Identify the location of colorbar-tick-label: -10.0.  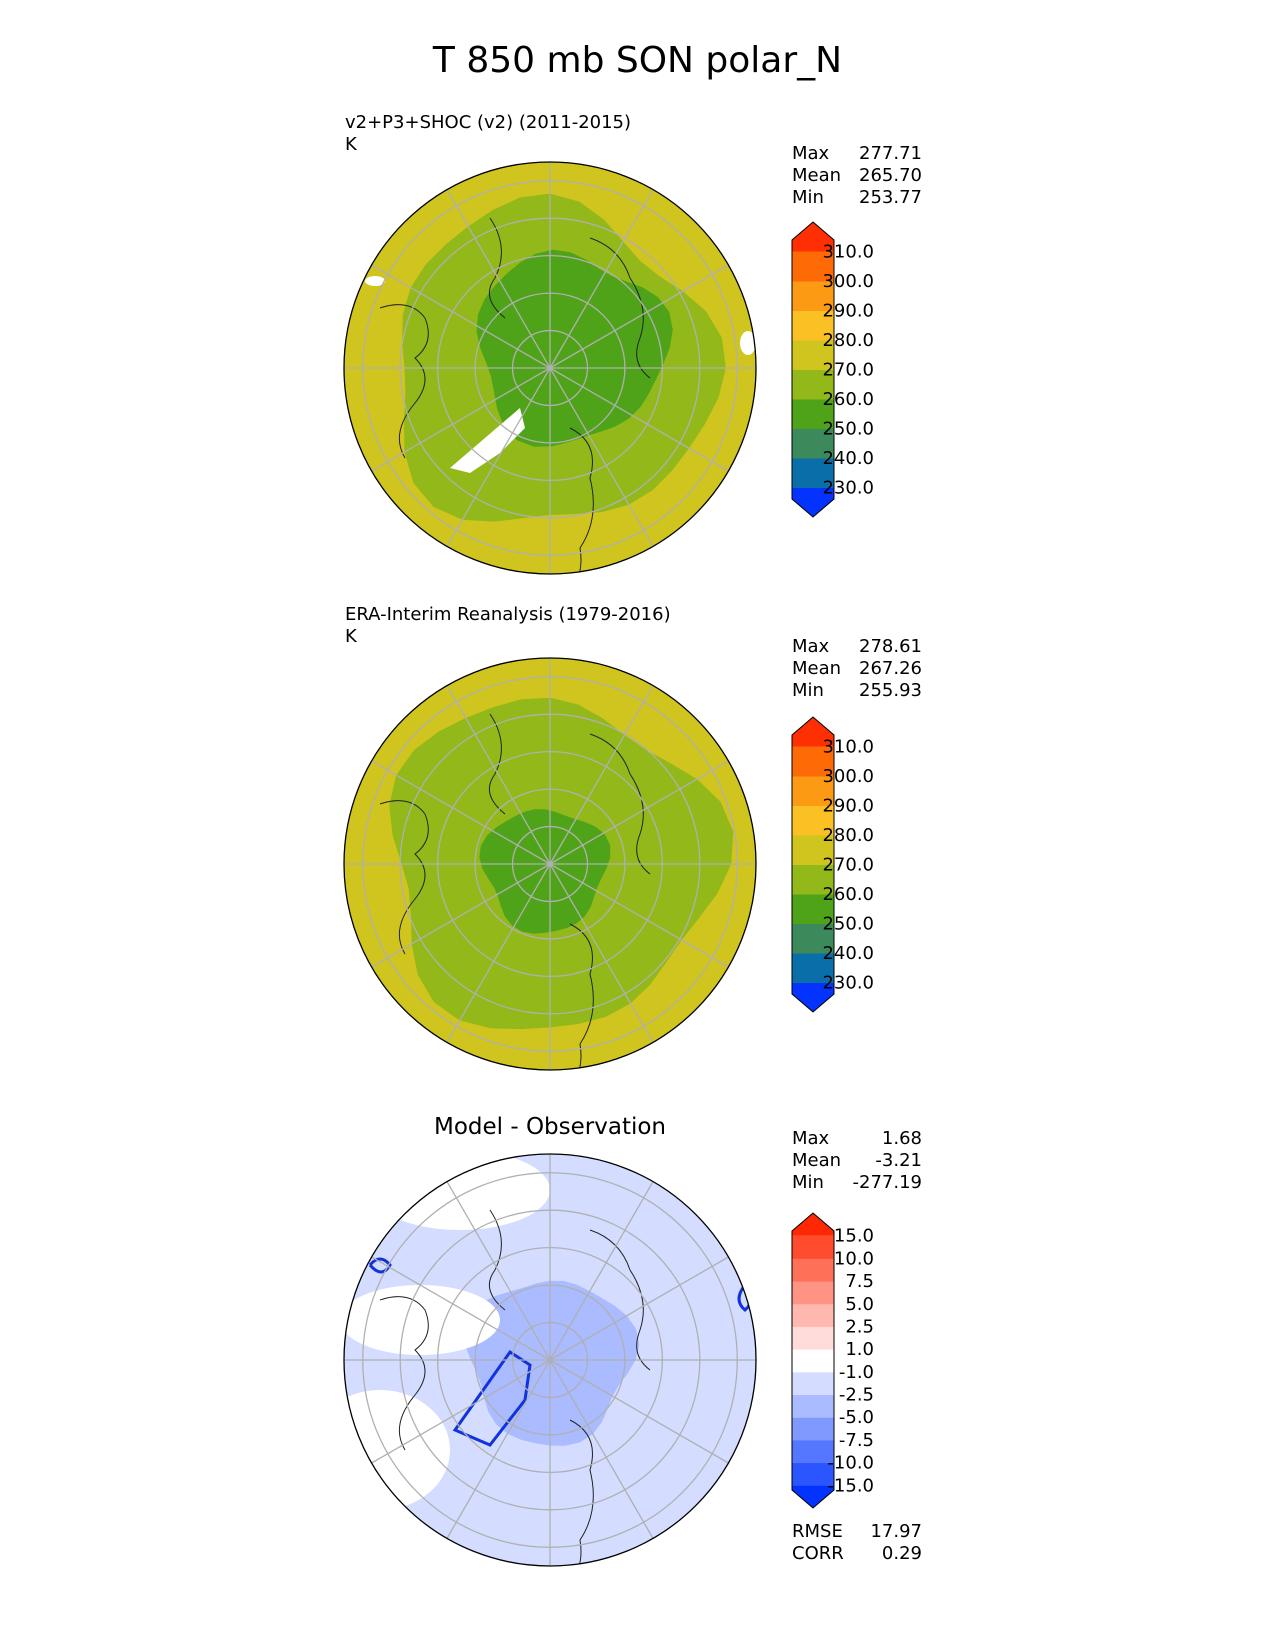
(850, 1463).